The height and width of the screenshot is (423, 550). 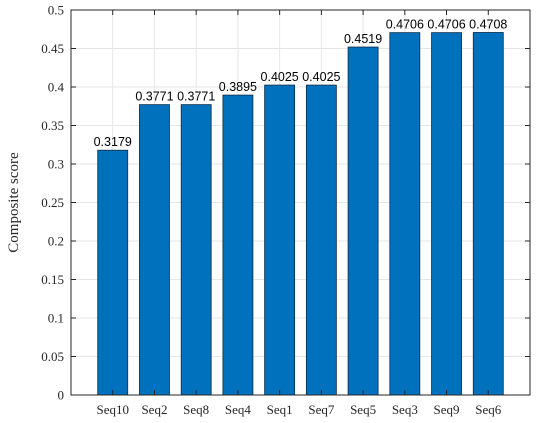 What do you see at coordinates (405, 409) in the screenshot?
I see `x-tick-label: Seq3` at bounding box center [405, 409].